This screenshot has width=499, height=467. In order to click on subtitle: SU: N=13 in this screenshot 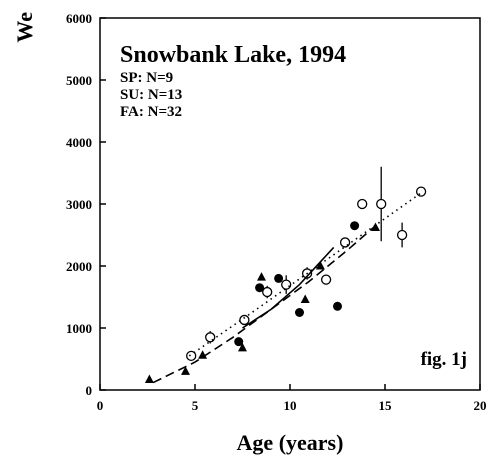, I will do `click(151, 95)`.